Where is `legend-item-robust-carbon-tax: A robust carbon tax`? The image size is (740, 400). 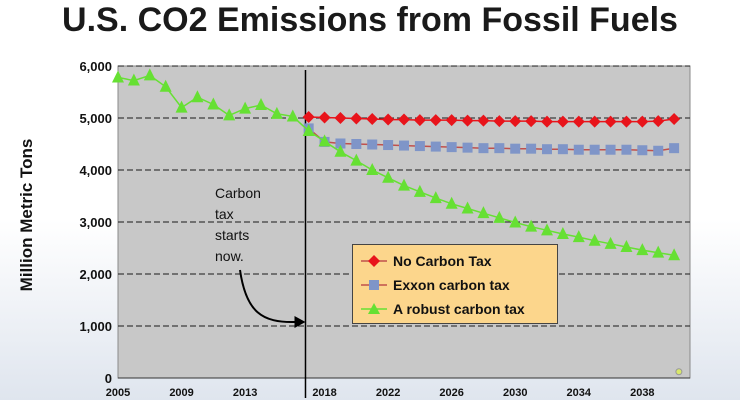 legend-item-robust-carbon-tax: A robust carbon tax is located at coordinates (459, 309).